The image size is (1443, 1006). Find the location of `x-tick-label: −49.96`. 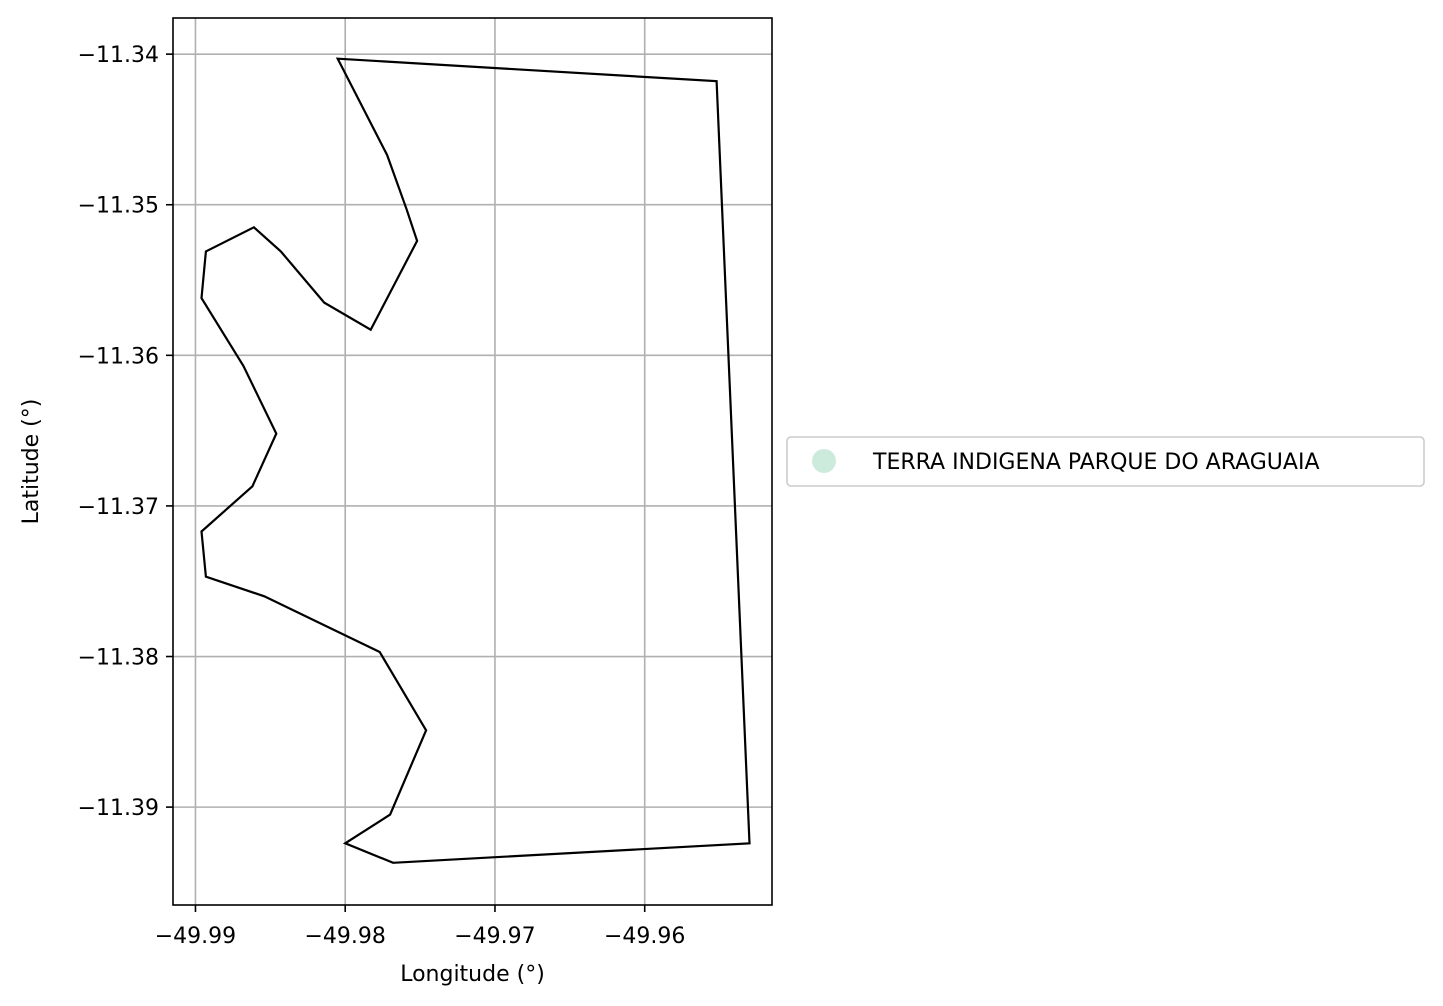

x-tick-label: −49.96 is located at coordinates (644, 936).